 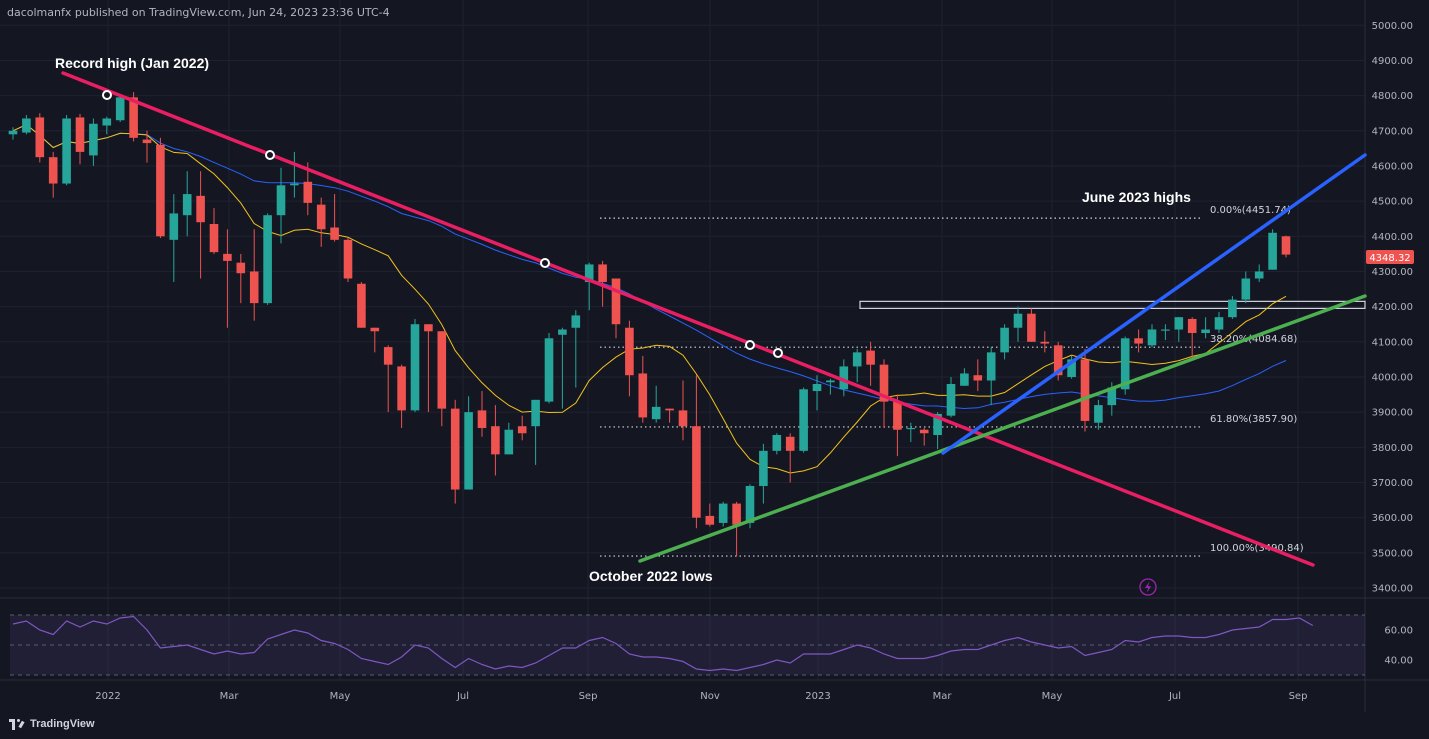 What do you see at coordinates (663, 643) in the screenshot?
I see `rsi-line` at bounding box center [663, 643].